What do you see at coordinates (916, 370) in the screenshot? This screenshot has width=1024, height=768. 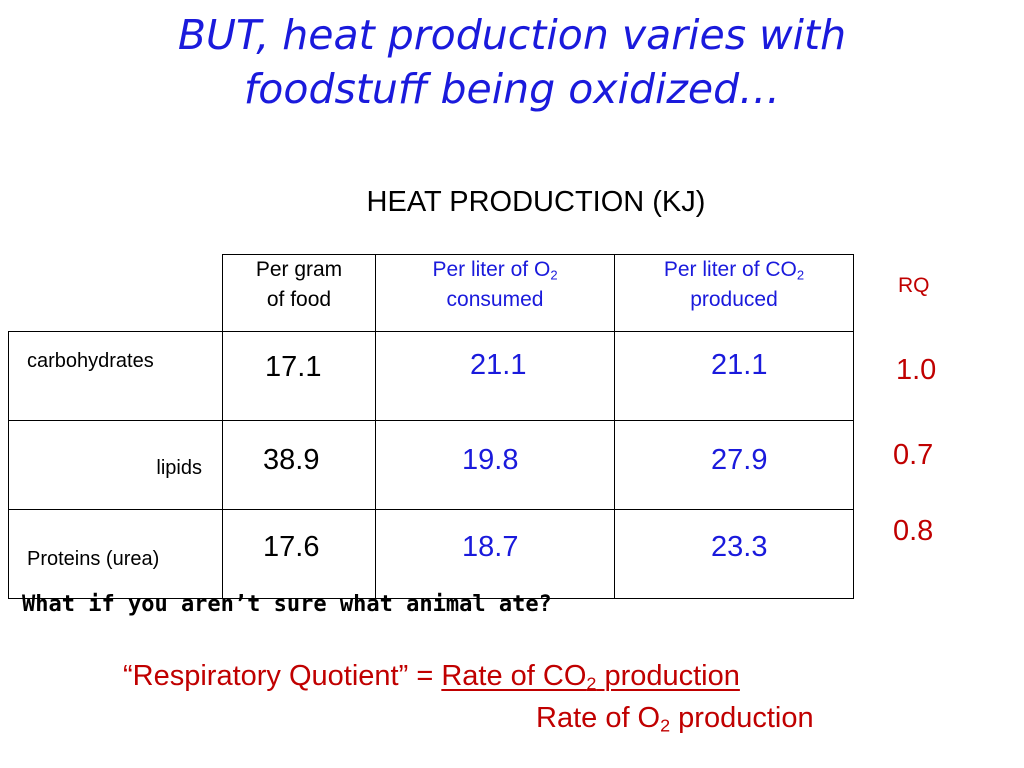 I see `rq-value: 1.0` at bounding box center [916, 370].